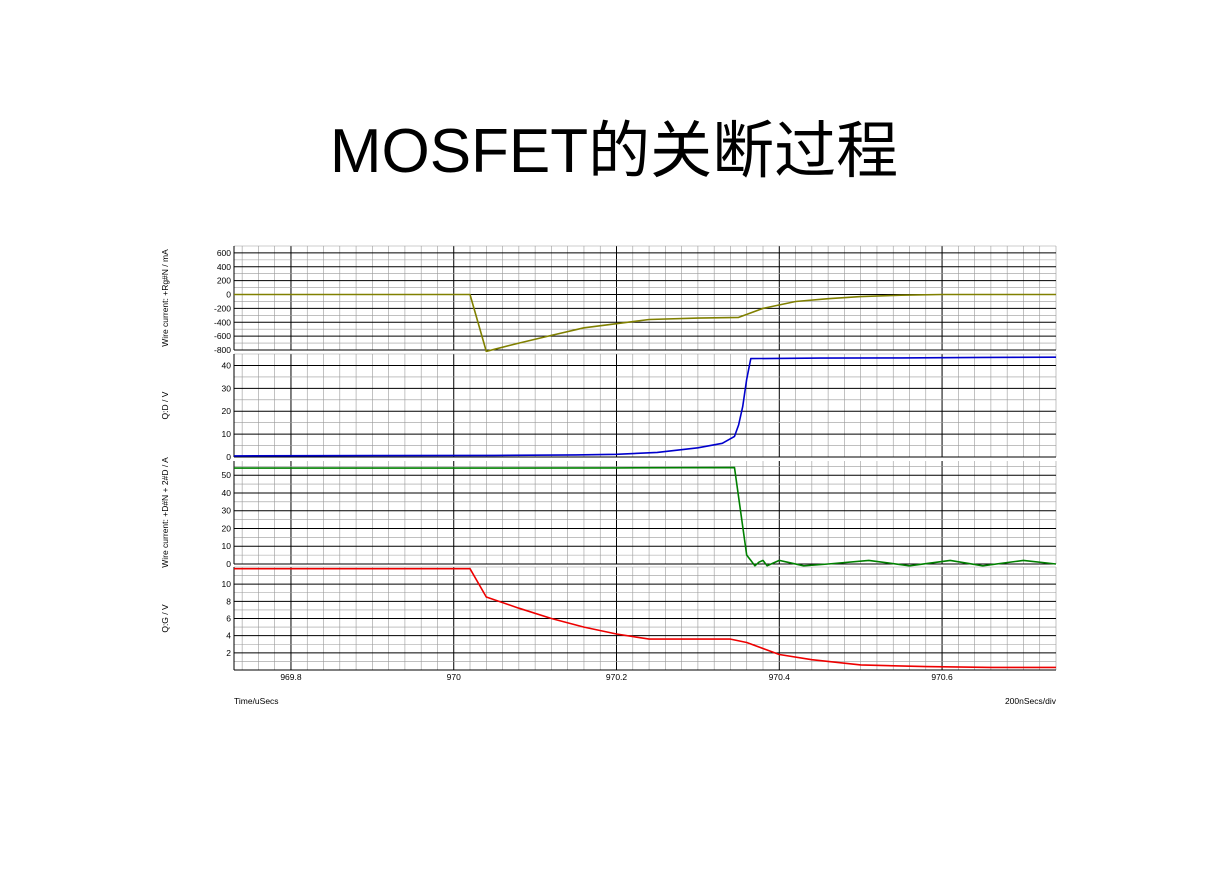  I want to click on series-line-wire_current_rg, so click(645, 323).